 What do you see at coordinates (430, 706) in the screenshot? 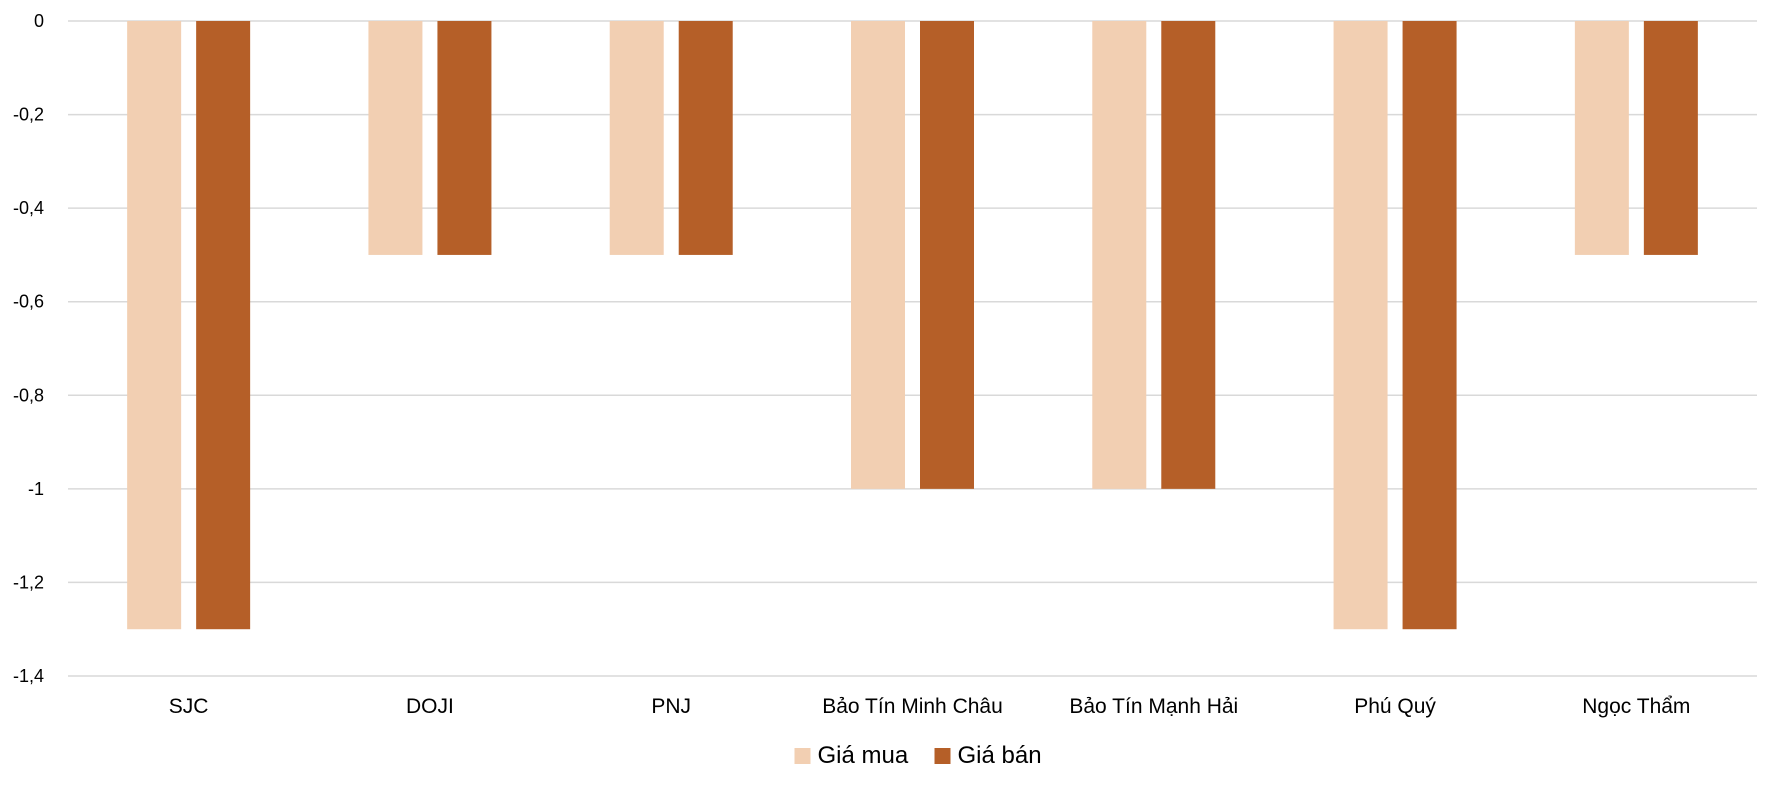
I see `x-category-label: DOJI` at bounding box center [430, 706].